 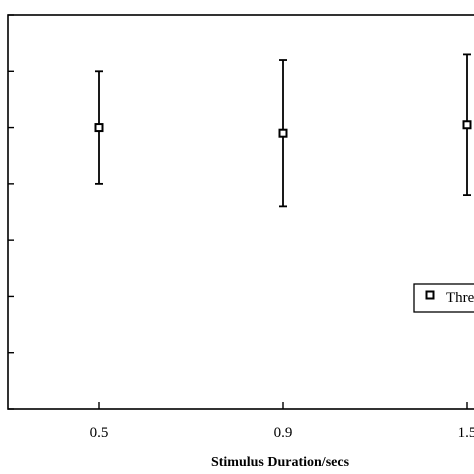 I want to click on x-tick-label: 1.5, so click(x=466, y=433).